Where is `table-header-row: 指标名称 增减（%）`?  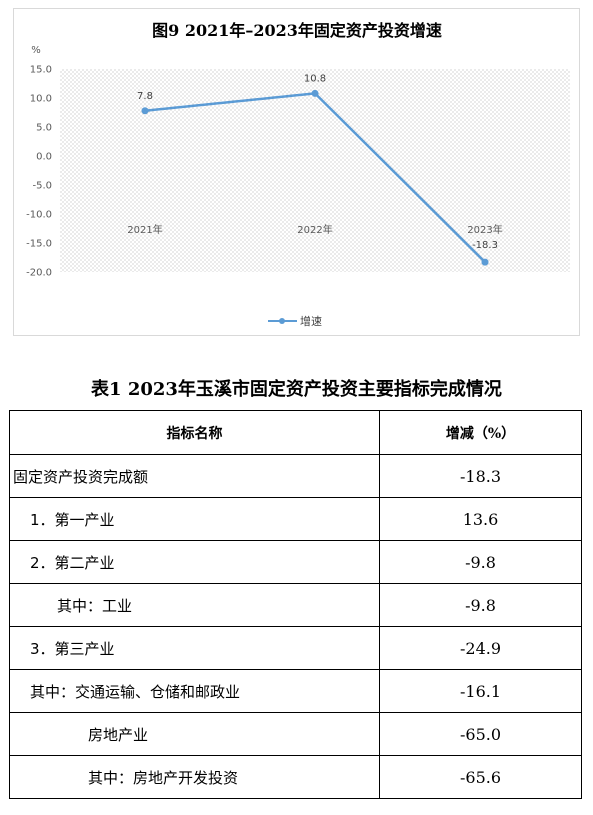 table-header-row: 指标名称 增减（%） is located at coordinates (295, 432).